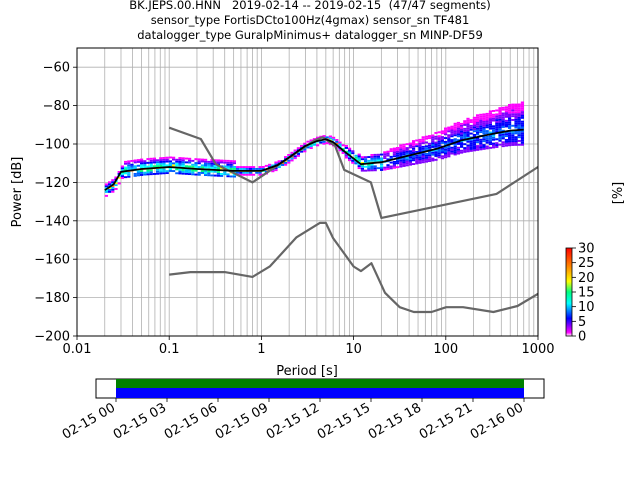  What do you see at coordinates (261, 349) in the screenshot?
I see `x-tick-label: 1` at bounding box center [261, 349].